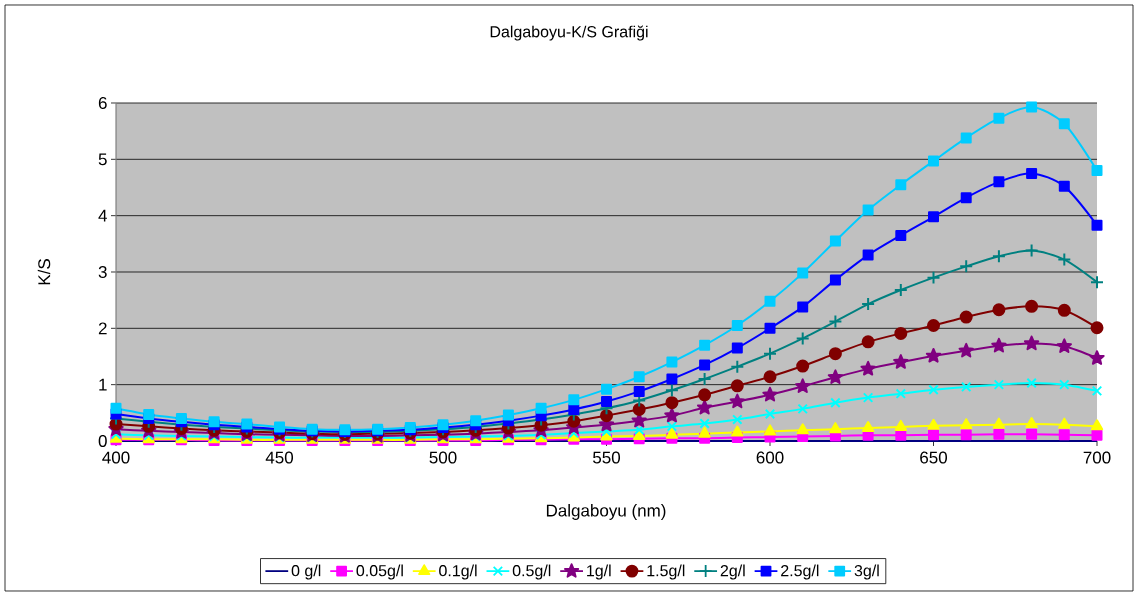 The image size is (1139, 596). I want to click on y-tick-label: 4, so click(102, 215).